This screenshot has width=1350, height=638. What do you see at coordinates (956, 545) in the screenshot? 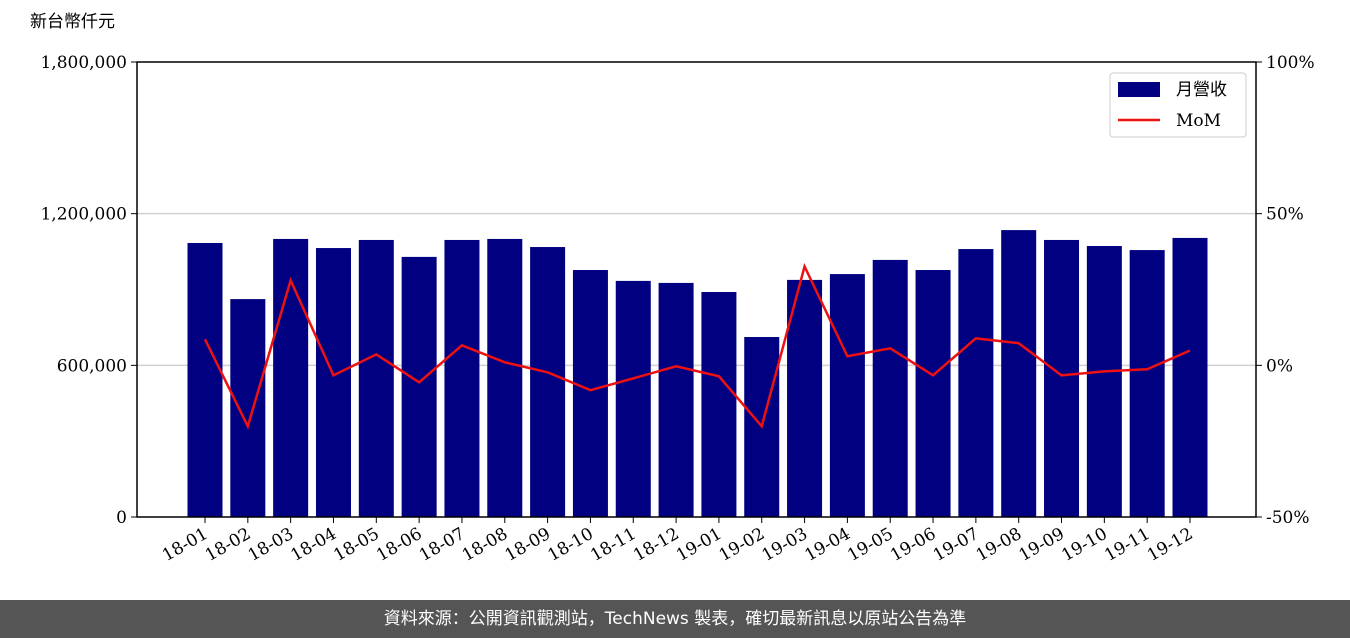
I see `x-tick-label: 19-07` at bounding box center [956, 545].